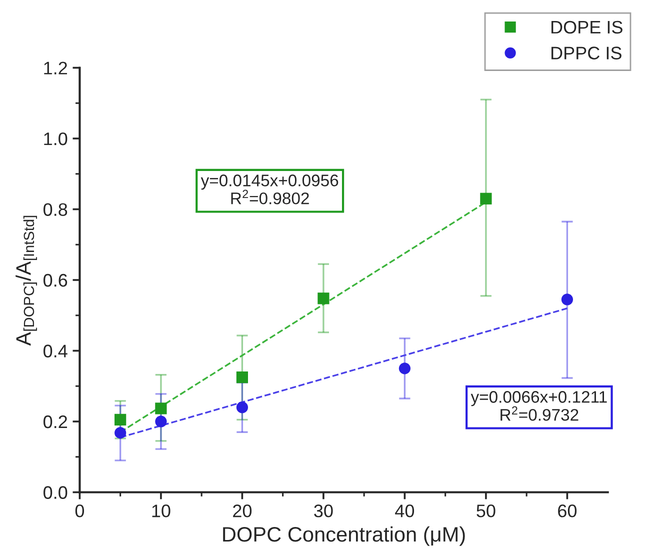  I want to click on legend-label: DPPC IS, so click(586, 53).